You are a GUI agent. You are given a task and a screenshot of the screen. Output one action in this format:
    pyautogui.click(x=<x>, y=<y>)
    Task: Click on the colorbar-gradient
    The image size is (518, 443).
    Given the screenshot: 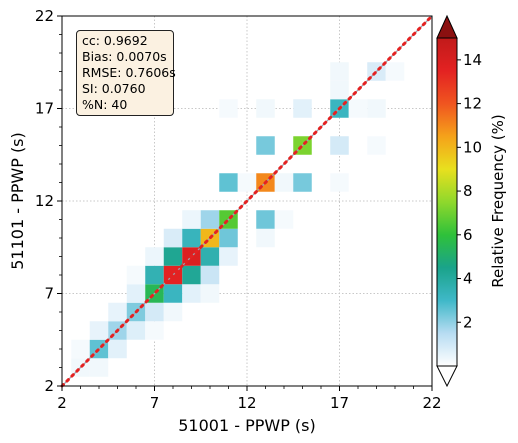 What is the action you would take?
    pyautogui.click(x=447, y=202)
    